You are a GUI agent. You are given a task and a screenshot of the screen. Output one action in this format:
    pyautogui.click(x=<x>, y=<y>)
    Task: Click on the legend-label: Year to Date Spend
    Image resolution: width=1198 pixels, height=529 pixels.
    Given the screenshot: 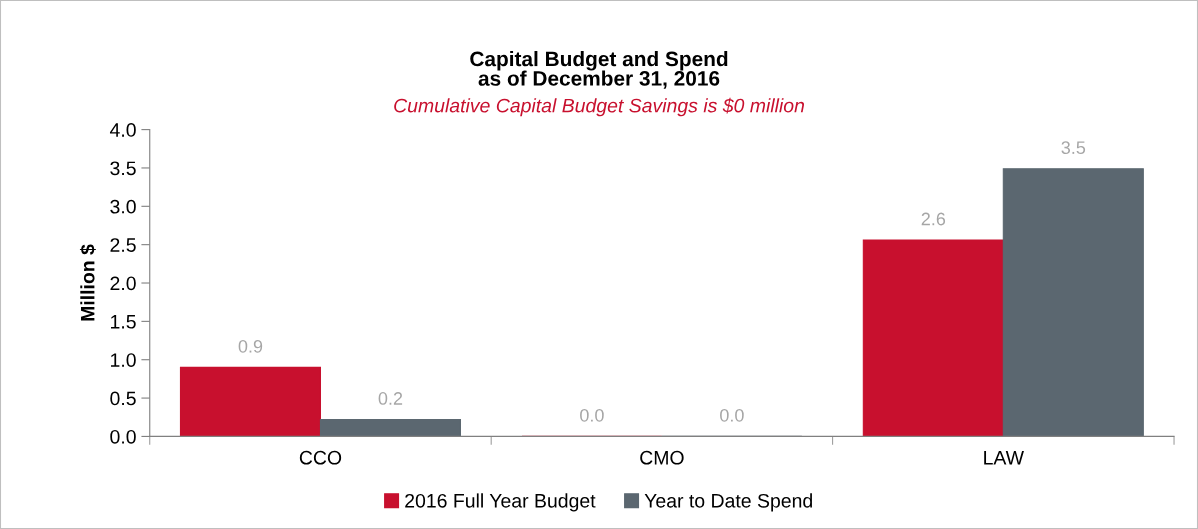 What is the action you would take?
    pyautogui.click(x=728, y=502)
    